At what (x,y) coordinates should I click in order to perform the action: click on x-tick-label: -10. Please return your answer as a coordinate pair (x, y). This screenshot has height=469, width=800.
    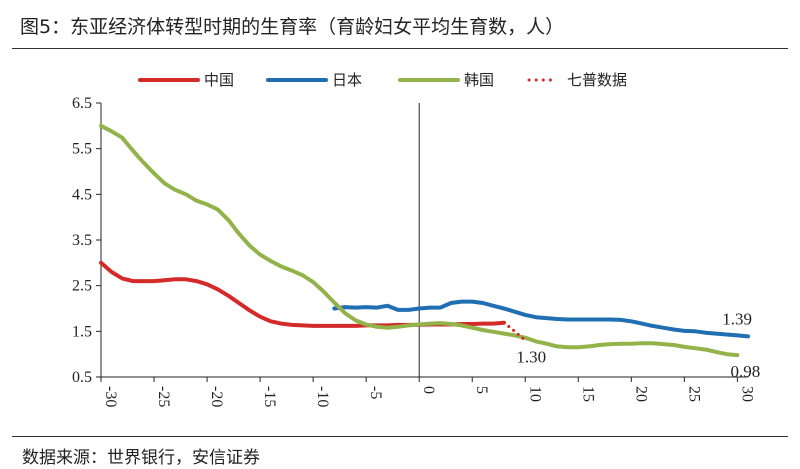
    Looking at the image, I should click on (322, 396).